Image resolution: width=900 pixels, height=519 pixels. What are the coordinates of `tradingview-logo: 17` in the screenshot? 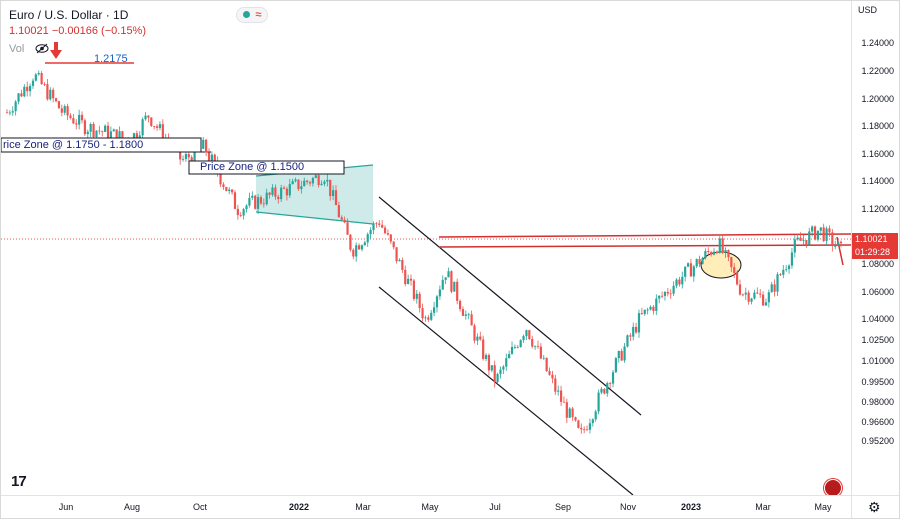 It's located at (19, 481).